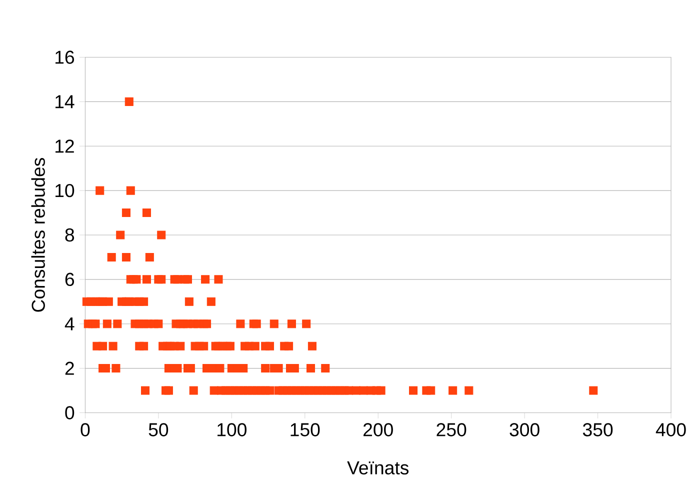  I want to click on y-tick-label: 8, so click(69, 235).